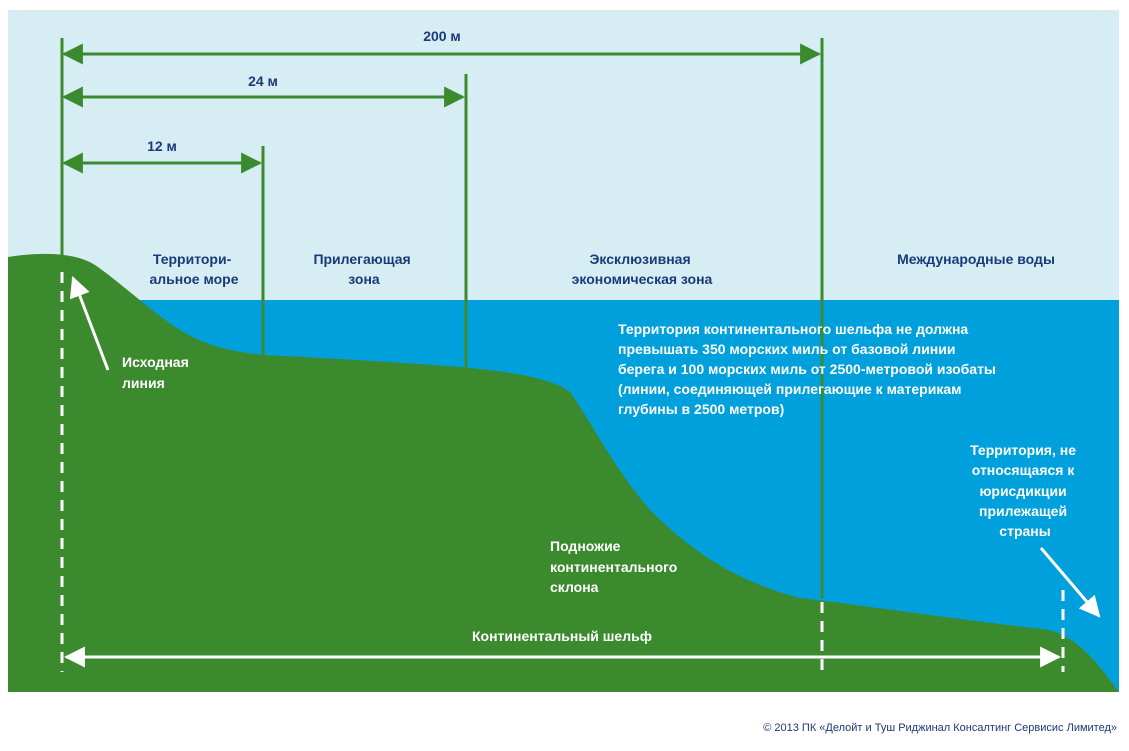  What do you see at coordinates (442, 36) in the screenshot?
I see `dimension-label-200: 200 м` at bounding box center [442, 36].